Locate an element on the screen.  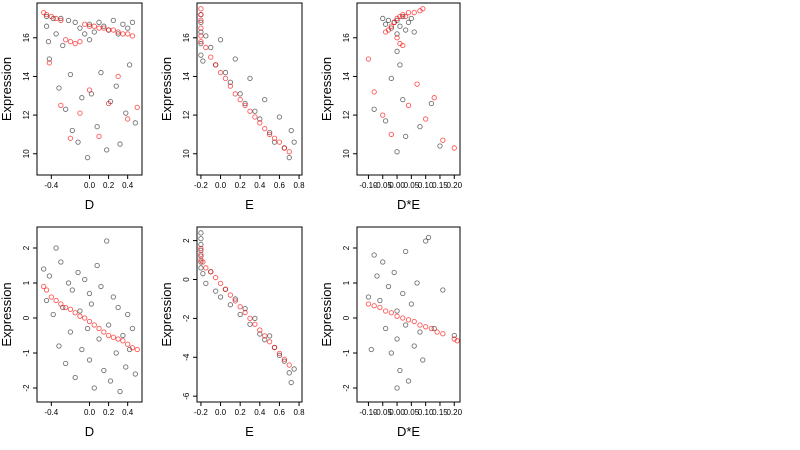
y-tick-label: 0 is located at coordinates (26, 317).